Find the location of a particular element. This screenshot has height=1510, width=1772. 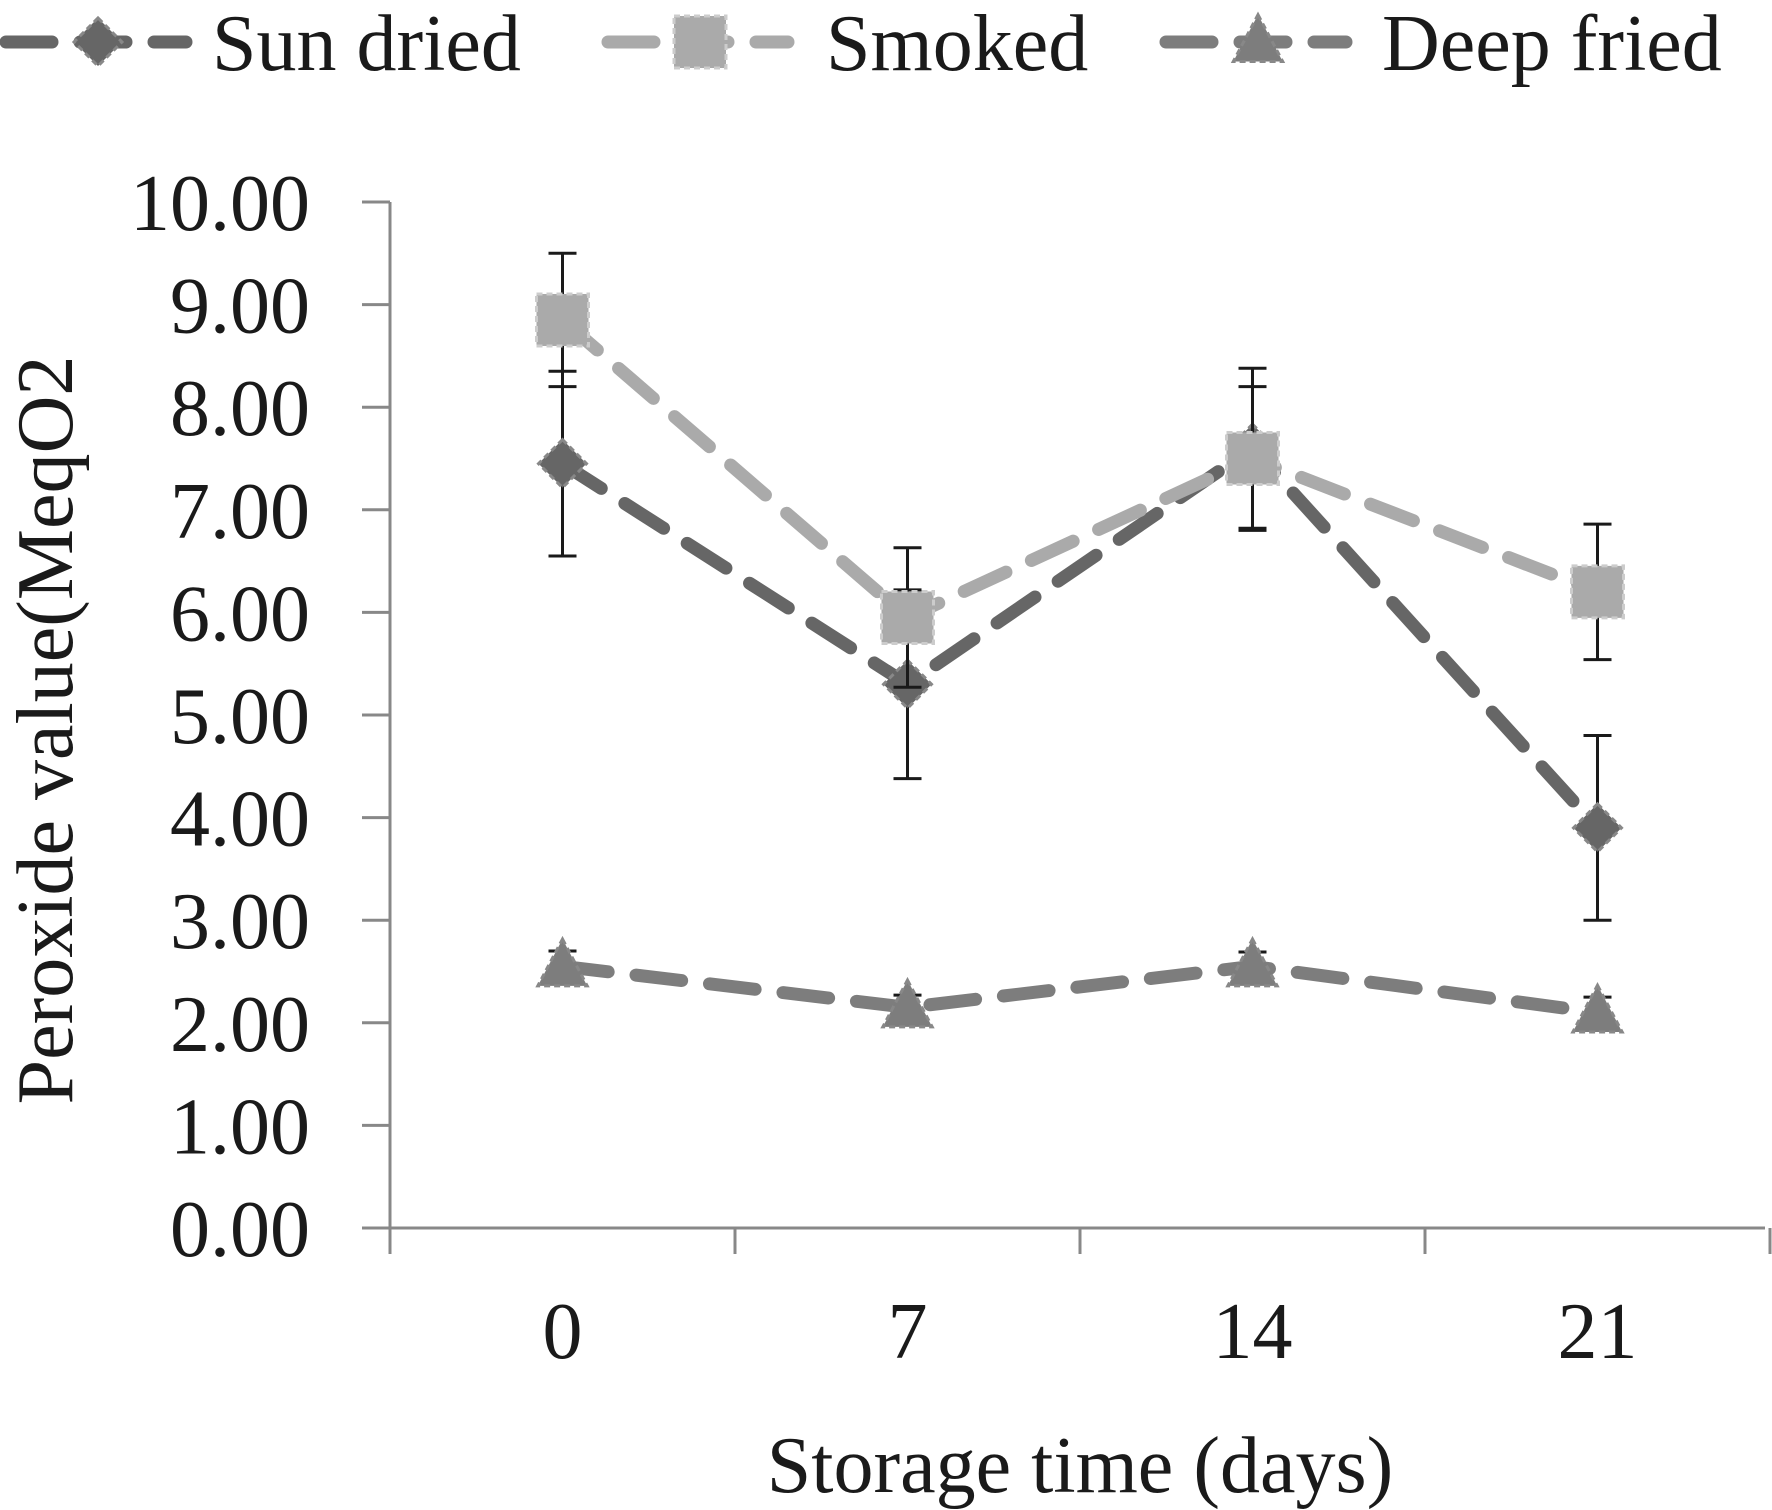

legend-item-smoked: Smoked is located at coordinates (844, 44).